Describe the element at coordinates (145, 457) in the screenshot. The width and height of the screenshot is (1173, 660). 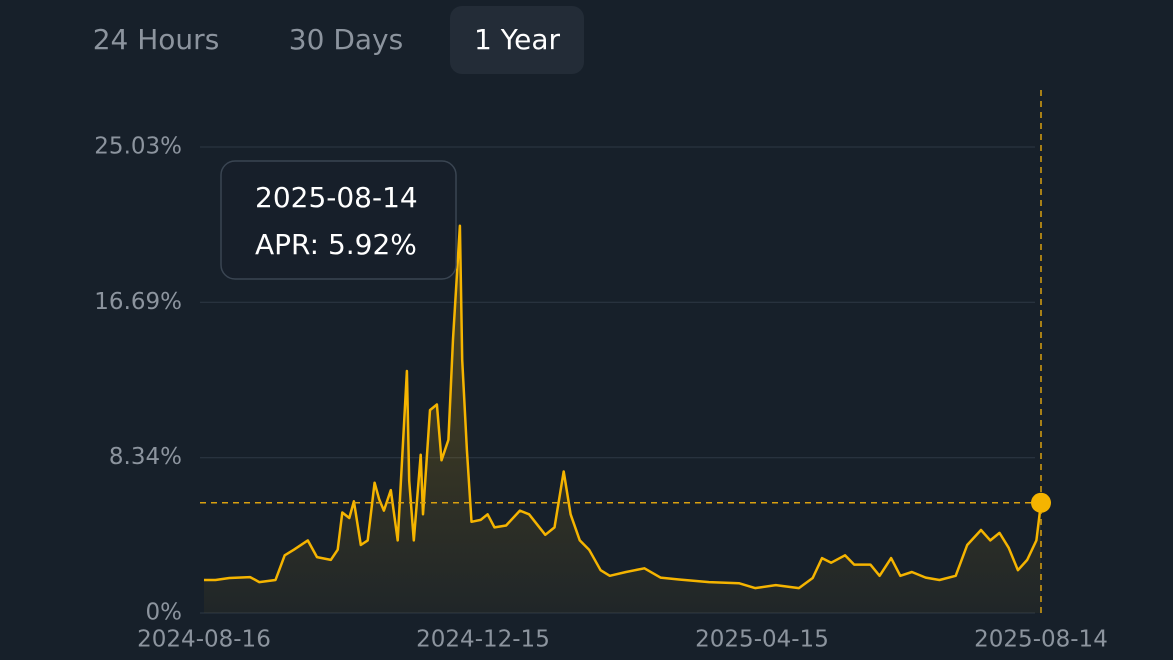
I see `y-tick-label: 8.34%` at that location.